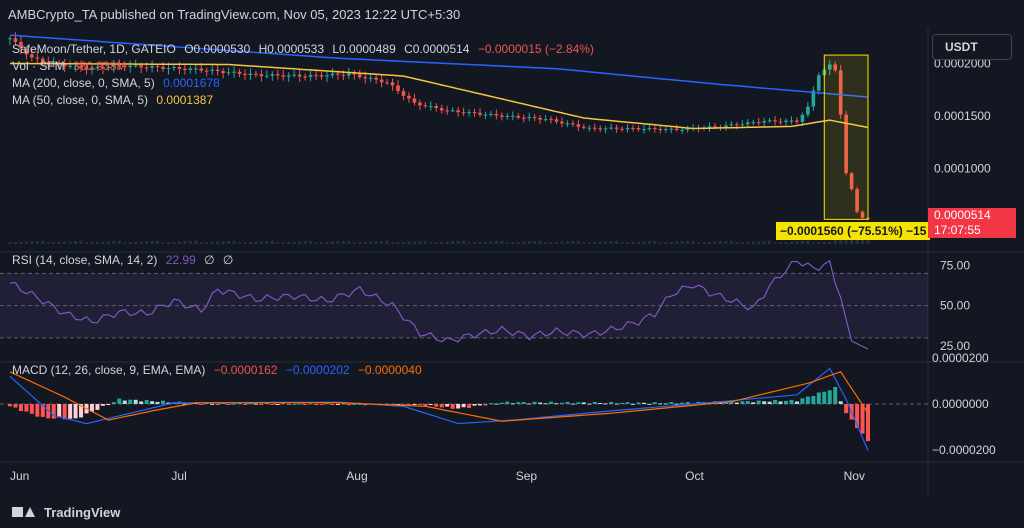 The width and height of the screenshot is (1024, 528). What do you see at coordinates (115, 100) in the screenshot?
I see `ma50-legend: MA (50, close, 0, SMA, 5) 0.0001387` at bounding box center [115, 100].